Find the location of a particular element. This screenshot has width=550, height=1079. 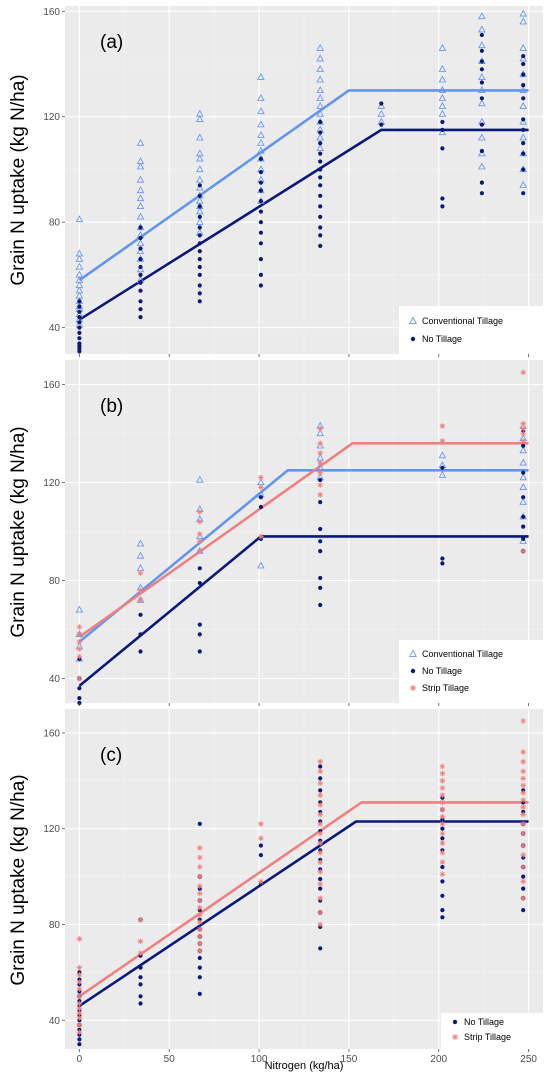

panel-b-y-tick-labels: 40 80 120 160 is located at coordinates (54, 532).